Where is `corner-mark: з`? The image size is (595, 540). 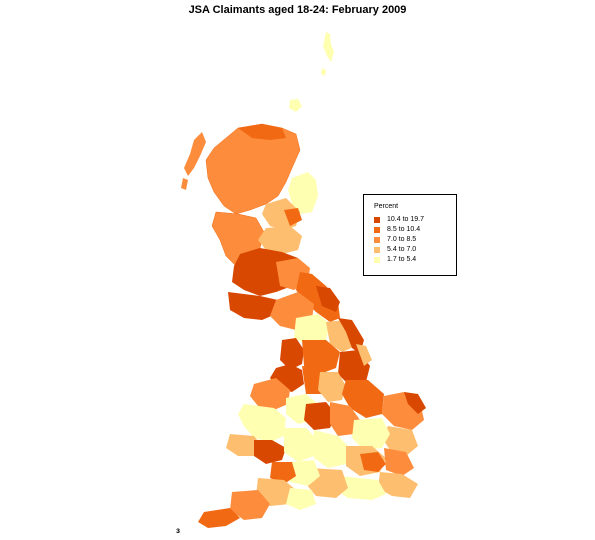
corner-mark: з is located at coordinates (178, 530).